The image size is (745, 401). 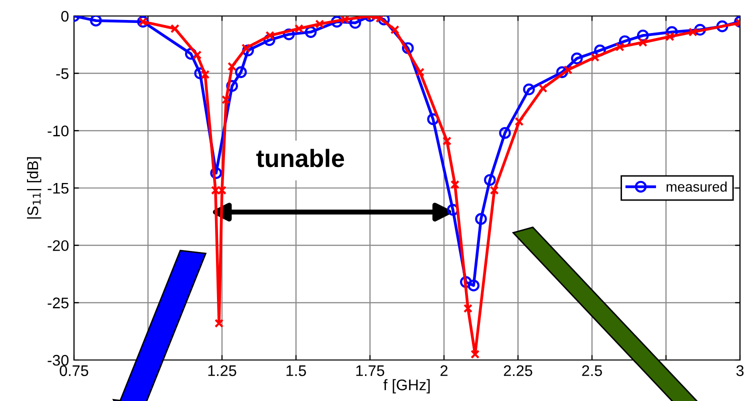 What do you see at coordinates (34, 188) in the screenshot?
I see `y-axis-title: |S$_{11}$| [dB]` at bounding box center [34, 188].